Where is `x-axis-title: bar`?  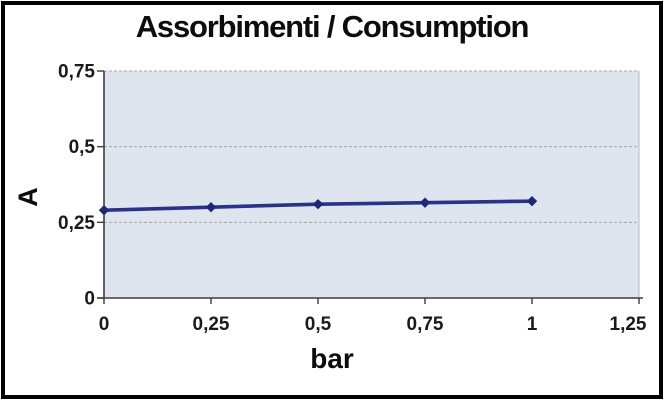 x-axis-title: bar is located at coordinates (332, 358).